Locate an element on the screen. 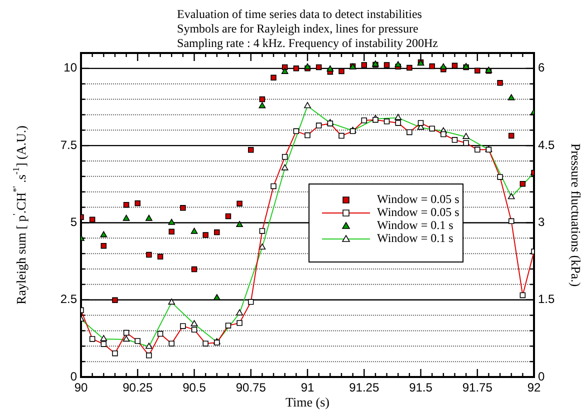 Image resolution: width=587 pixels, height=412 pixels. y2-tick-label: 4.5 is located at coordinates (547, 145).